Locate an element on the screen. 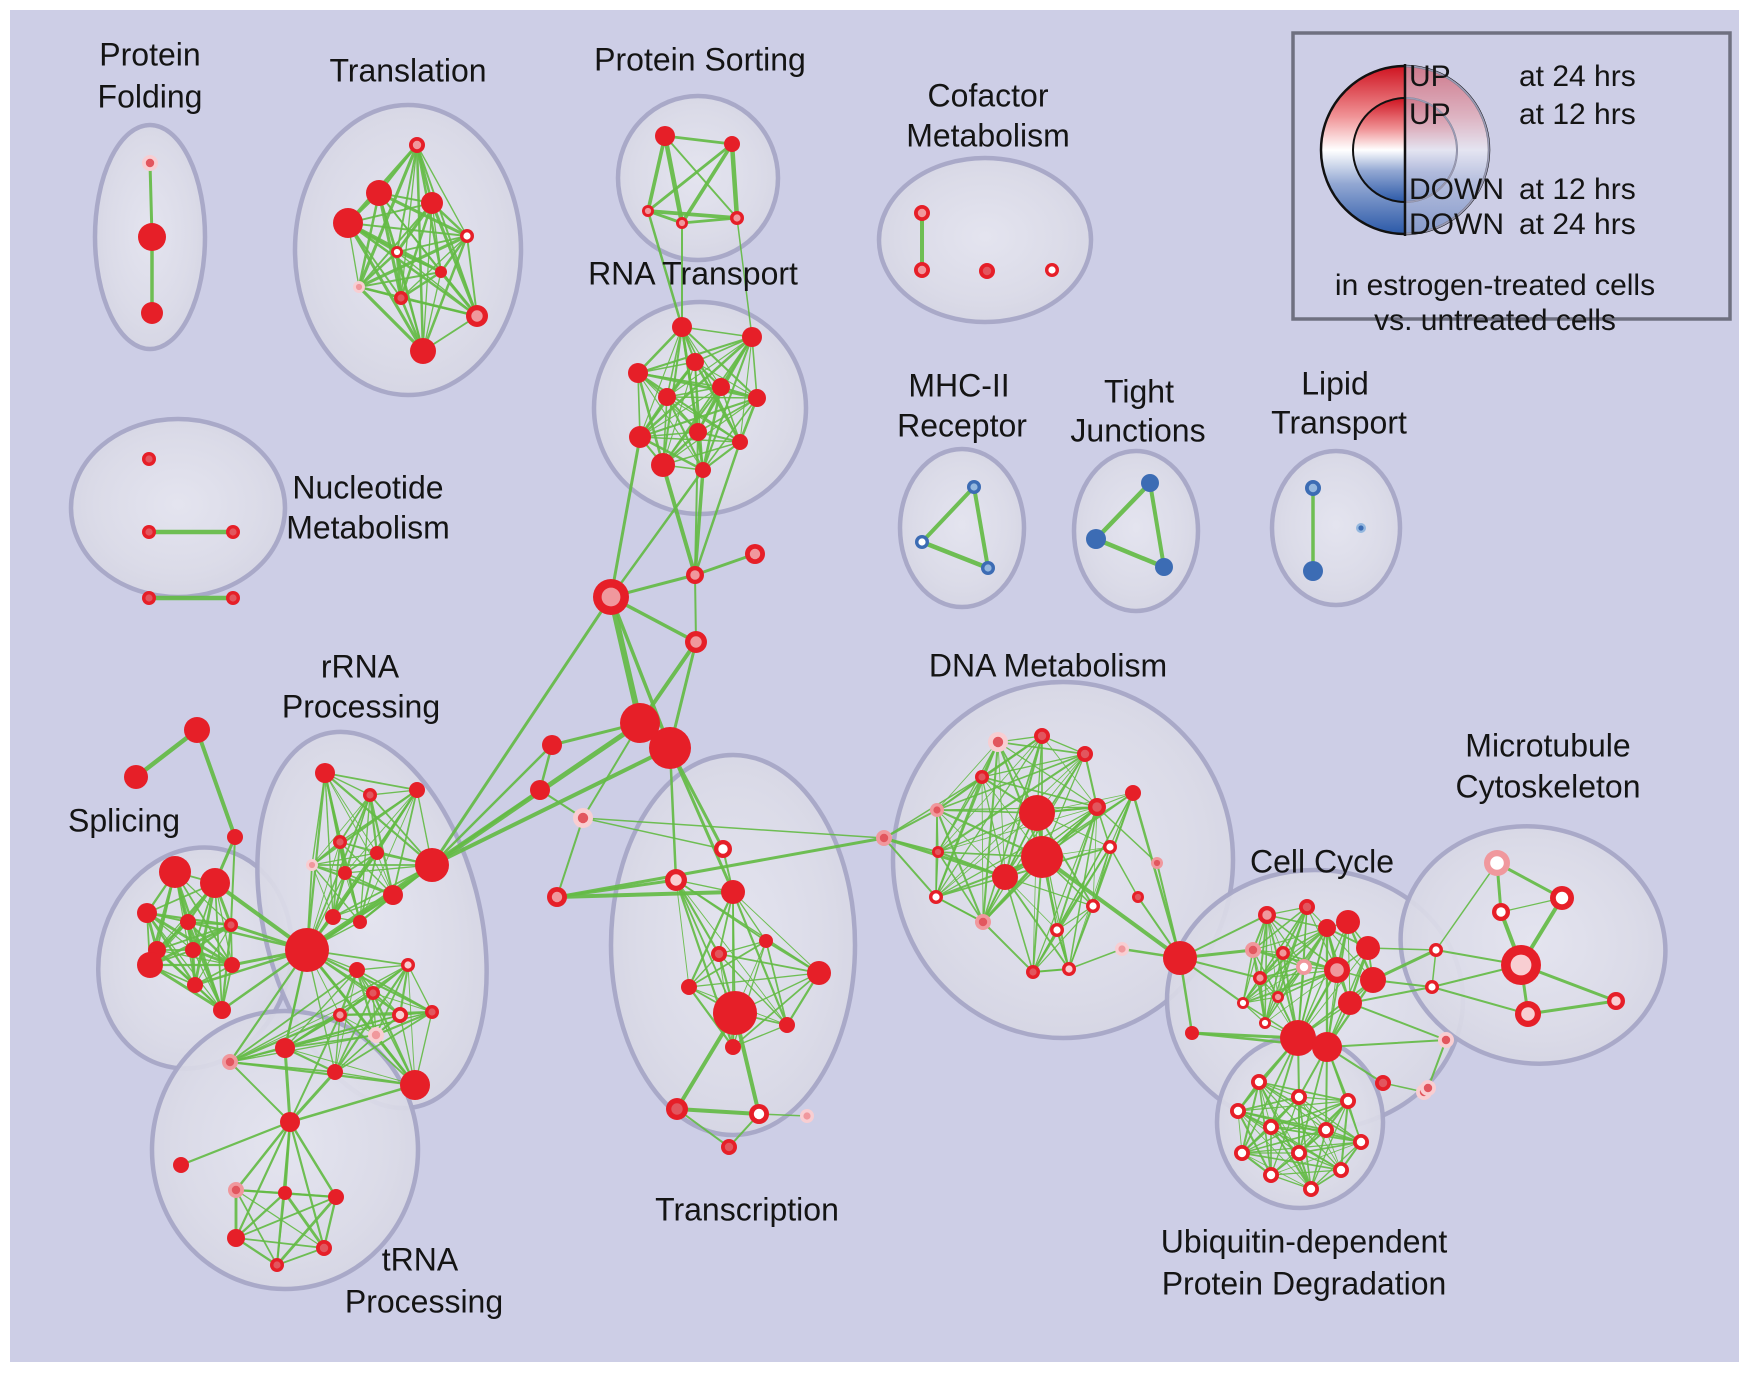 The image size is (1750, 1376). network-node-x11 is located at coordinates (733, 1047).